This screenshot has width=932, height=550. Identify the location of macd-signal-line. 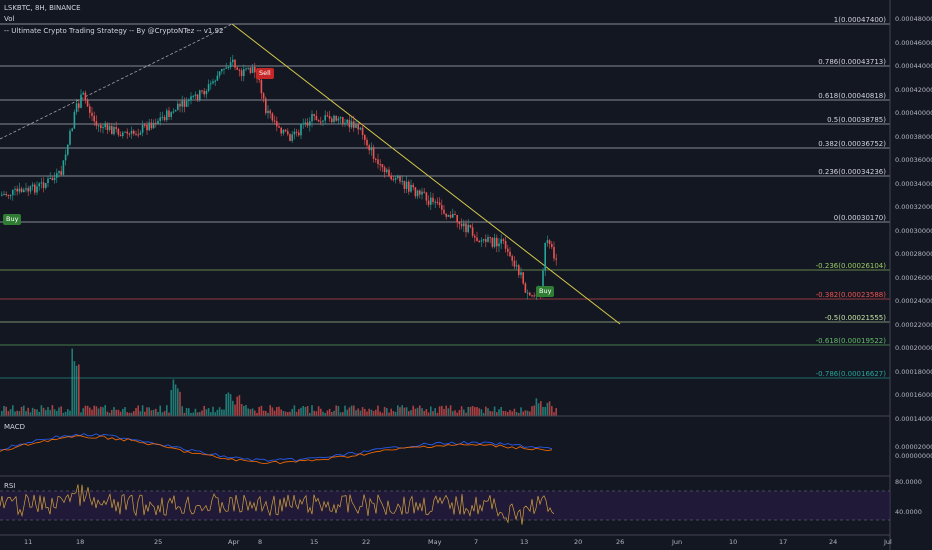
(276, 450).